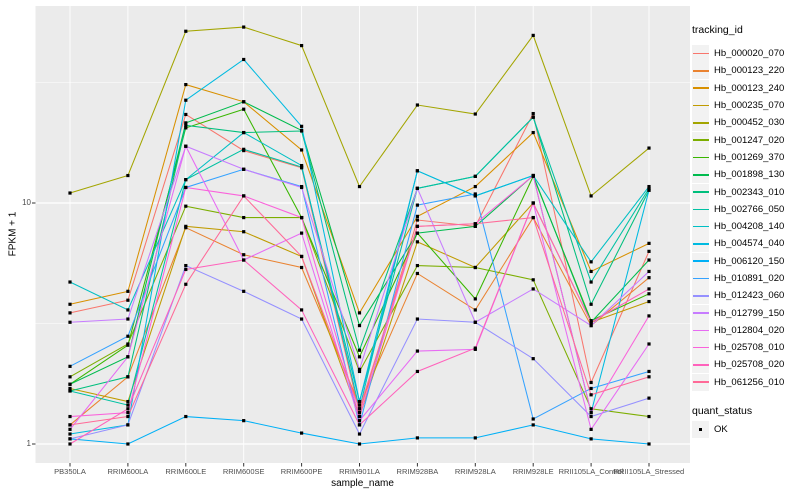 The image size is (800, 500). What do you see at coordinates (745, 71) in the screenshot?
I see `legend-item: Hb_000123_220` at bounding box center [745, 71].